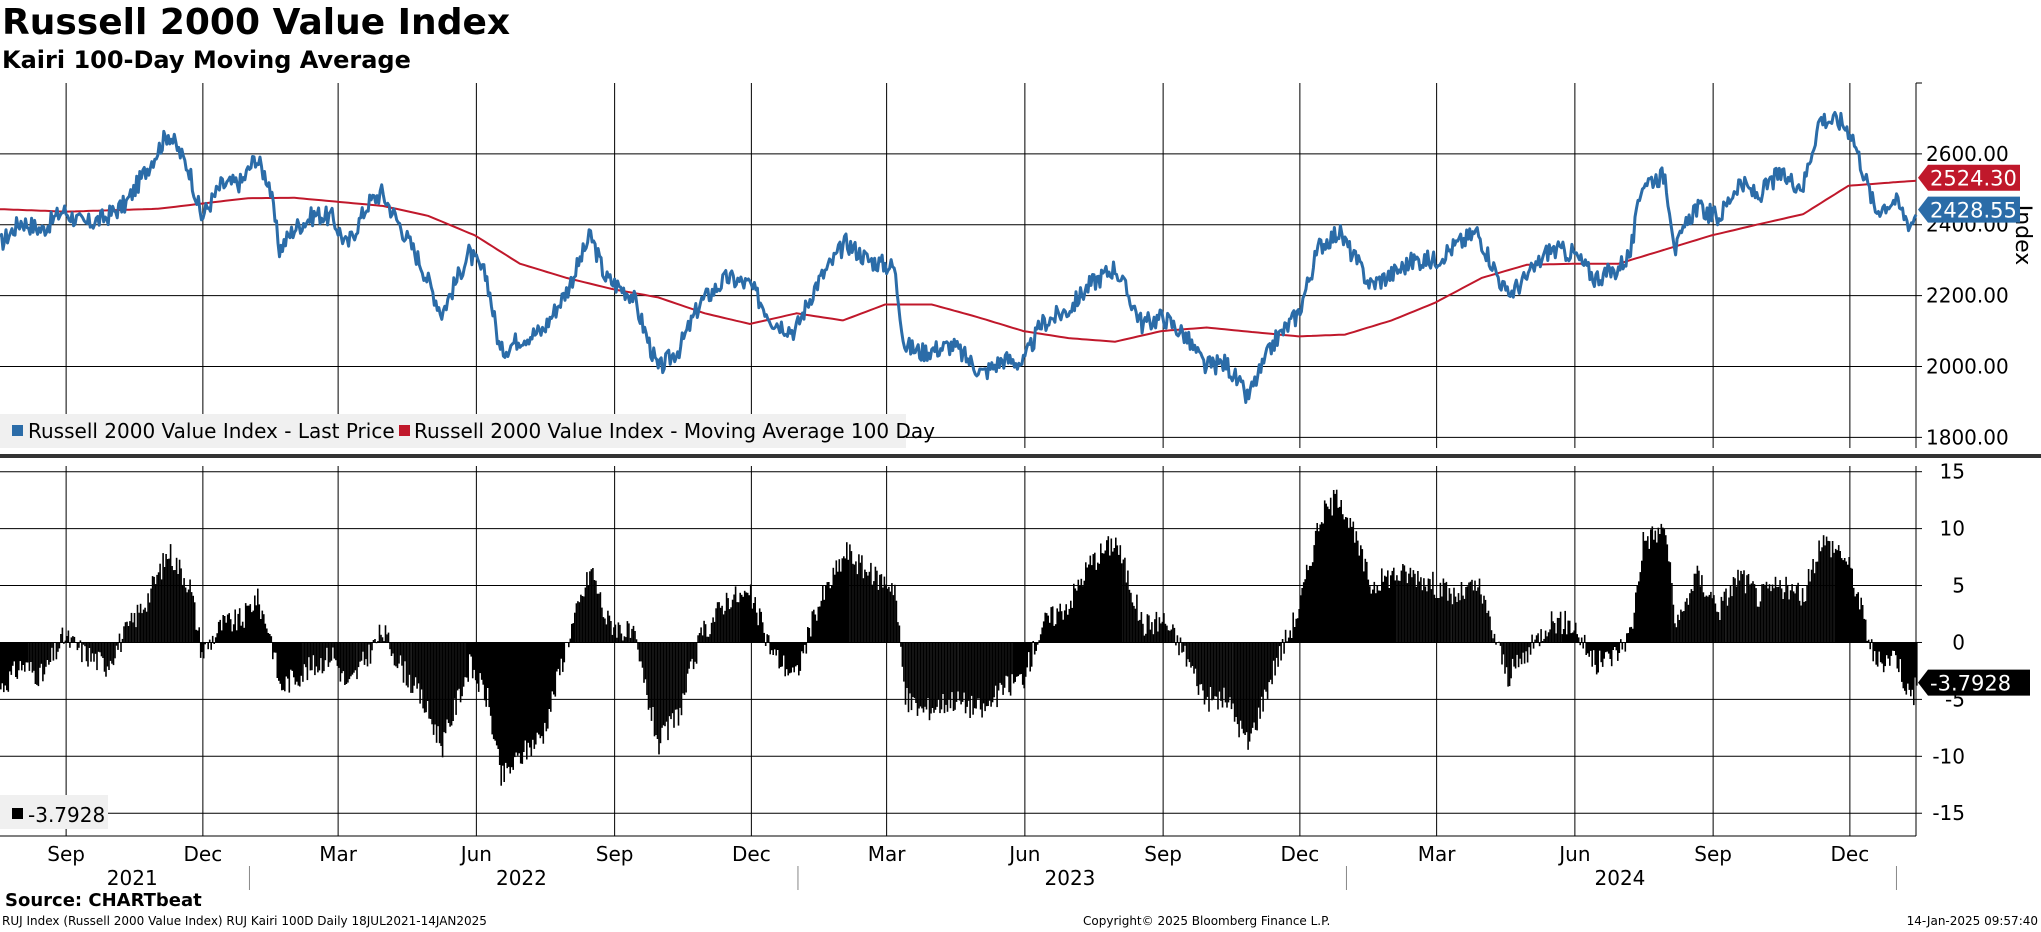 The image size is (2041, 932). I want to click on footer-copyright: Copyright© 2025 Bloomberg Finance L.P., so click(1207, 921).